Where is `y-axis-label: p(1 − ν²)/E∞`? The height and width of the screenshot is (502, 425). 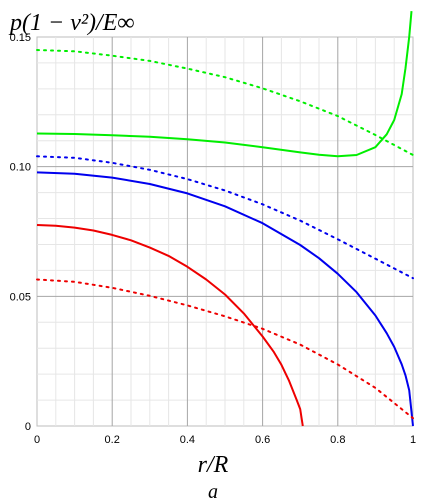 y-axis-label: p(1 − ν²)/E∞ is located at coordinates (71, 23).